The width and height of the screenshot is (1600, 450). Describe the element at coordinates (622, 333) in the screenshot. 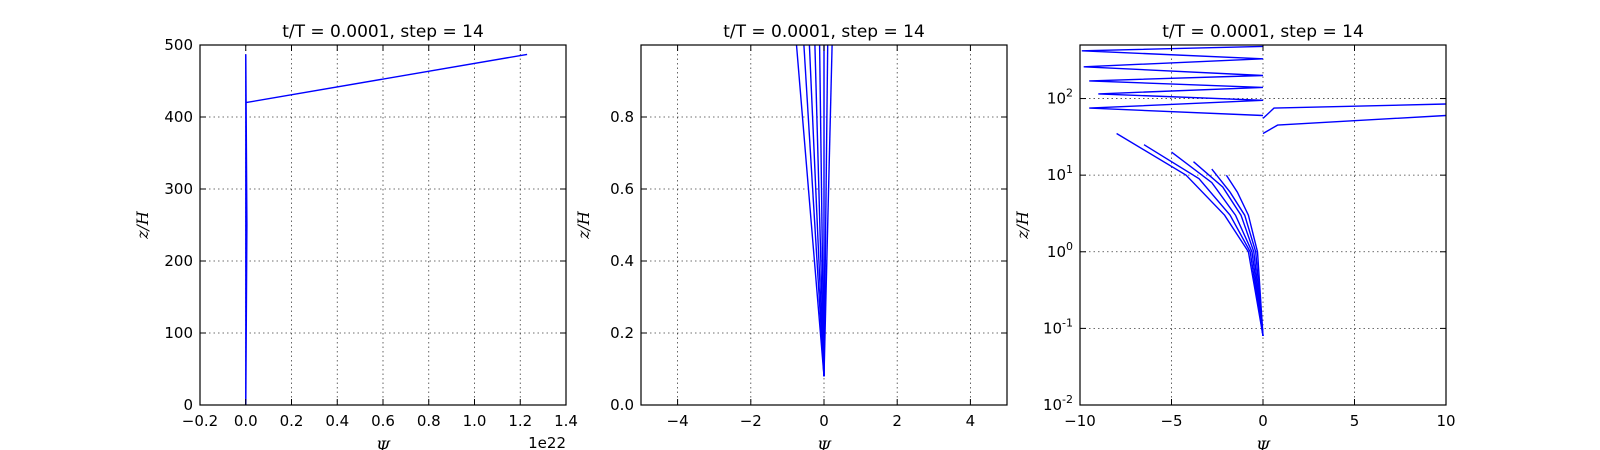

I see `y-tick-label: 0.2` at that location.